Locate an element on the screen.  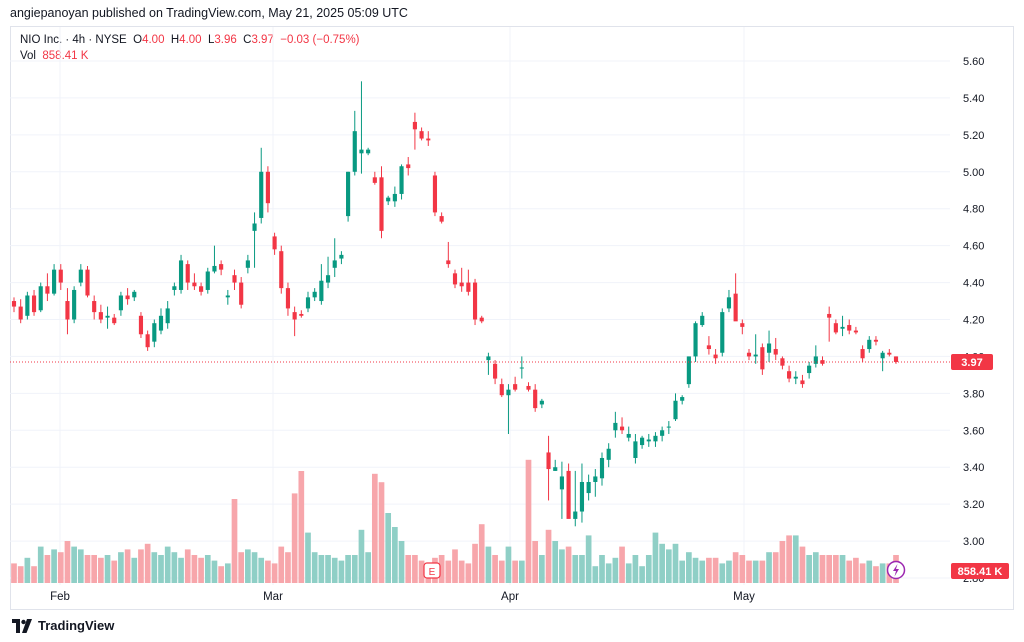
earnings-marker: E is located at coordinates (432, 570).